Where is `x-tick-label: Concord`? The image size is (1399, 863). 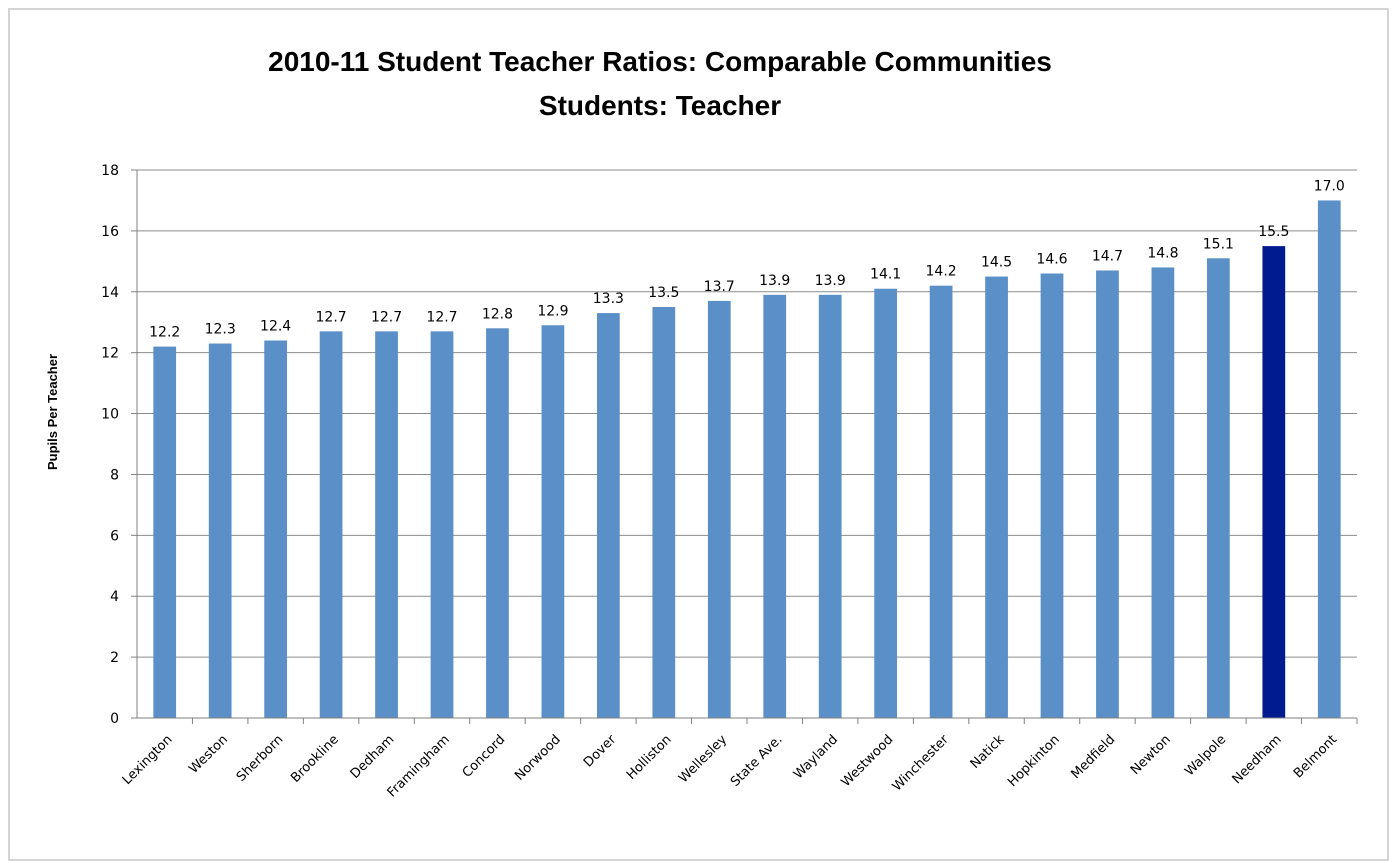 x-tick-label: Concord is located at coordinates (484, 756).